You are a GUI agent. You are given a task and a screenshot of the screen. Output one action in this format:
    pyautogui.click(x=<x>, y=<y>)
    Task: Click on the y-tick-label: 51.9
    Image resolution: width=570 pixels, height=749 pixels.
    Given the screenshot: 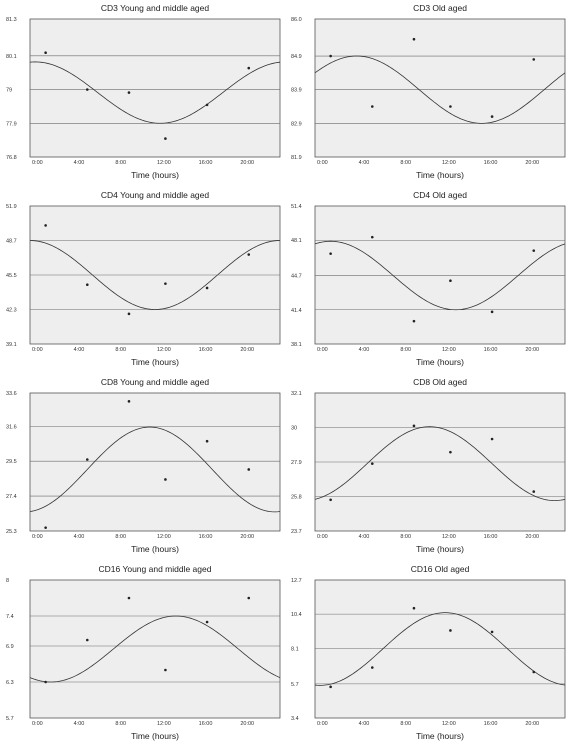 What is the action you would take?
    pyautogui.click(x=11, y=207)
    